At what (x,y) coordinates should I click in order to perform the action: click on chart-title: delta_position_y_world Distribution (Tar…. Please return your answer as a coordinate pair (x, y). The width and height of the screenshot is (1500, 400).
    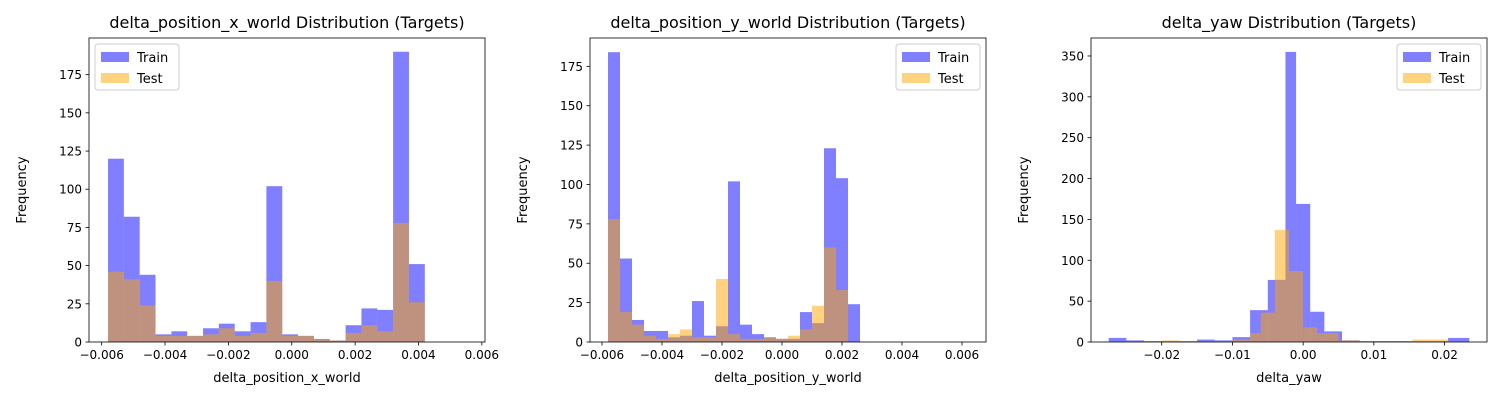
    Looking at the image, I should click on (787, 23).